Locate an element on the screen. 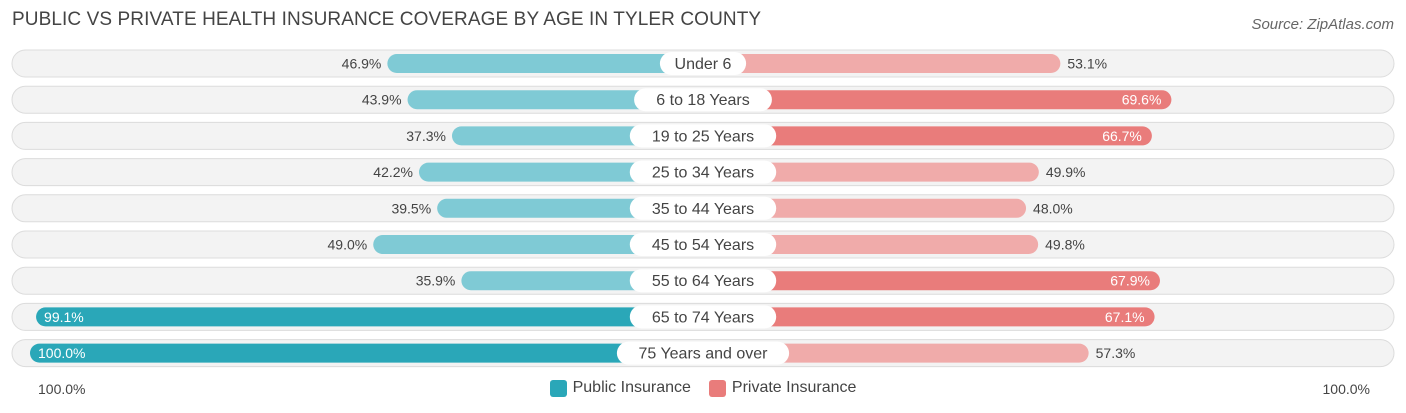 This screenshot has width=1406, height=413. legend-swatch-private is located at coordinates (717, 388).